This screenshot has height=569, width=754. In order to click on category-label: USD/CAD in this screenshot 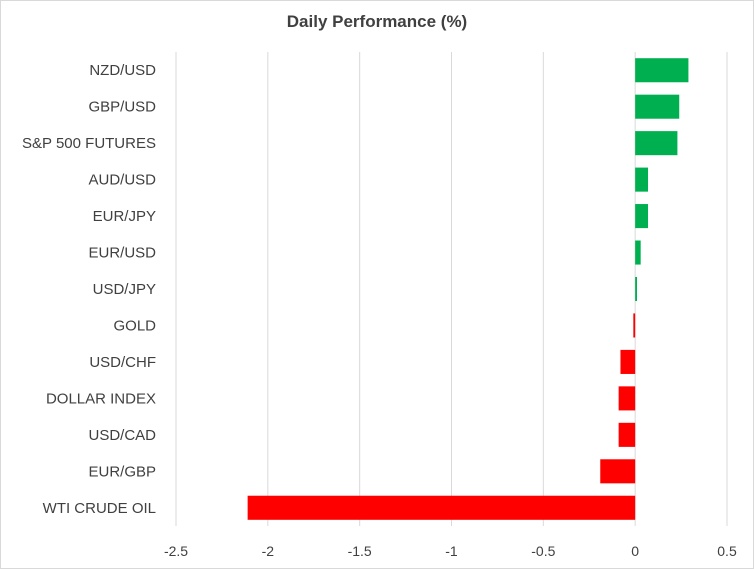, I will do `click(122, 435)`.